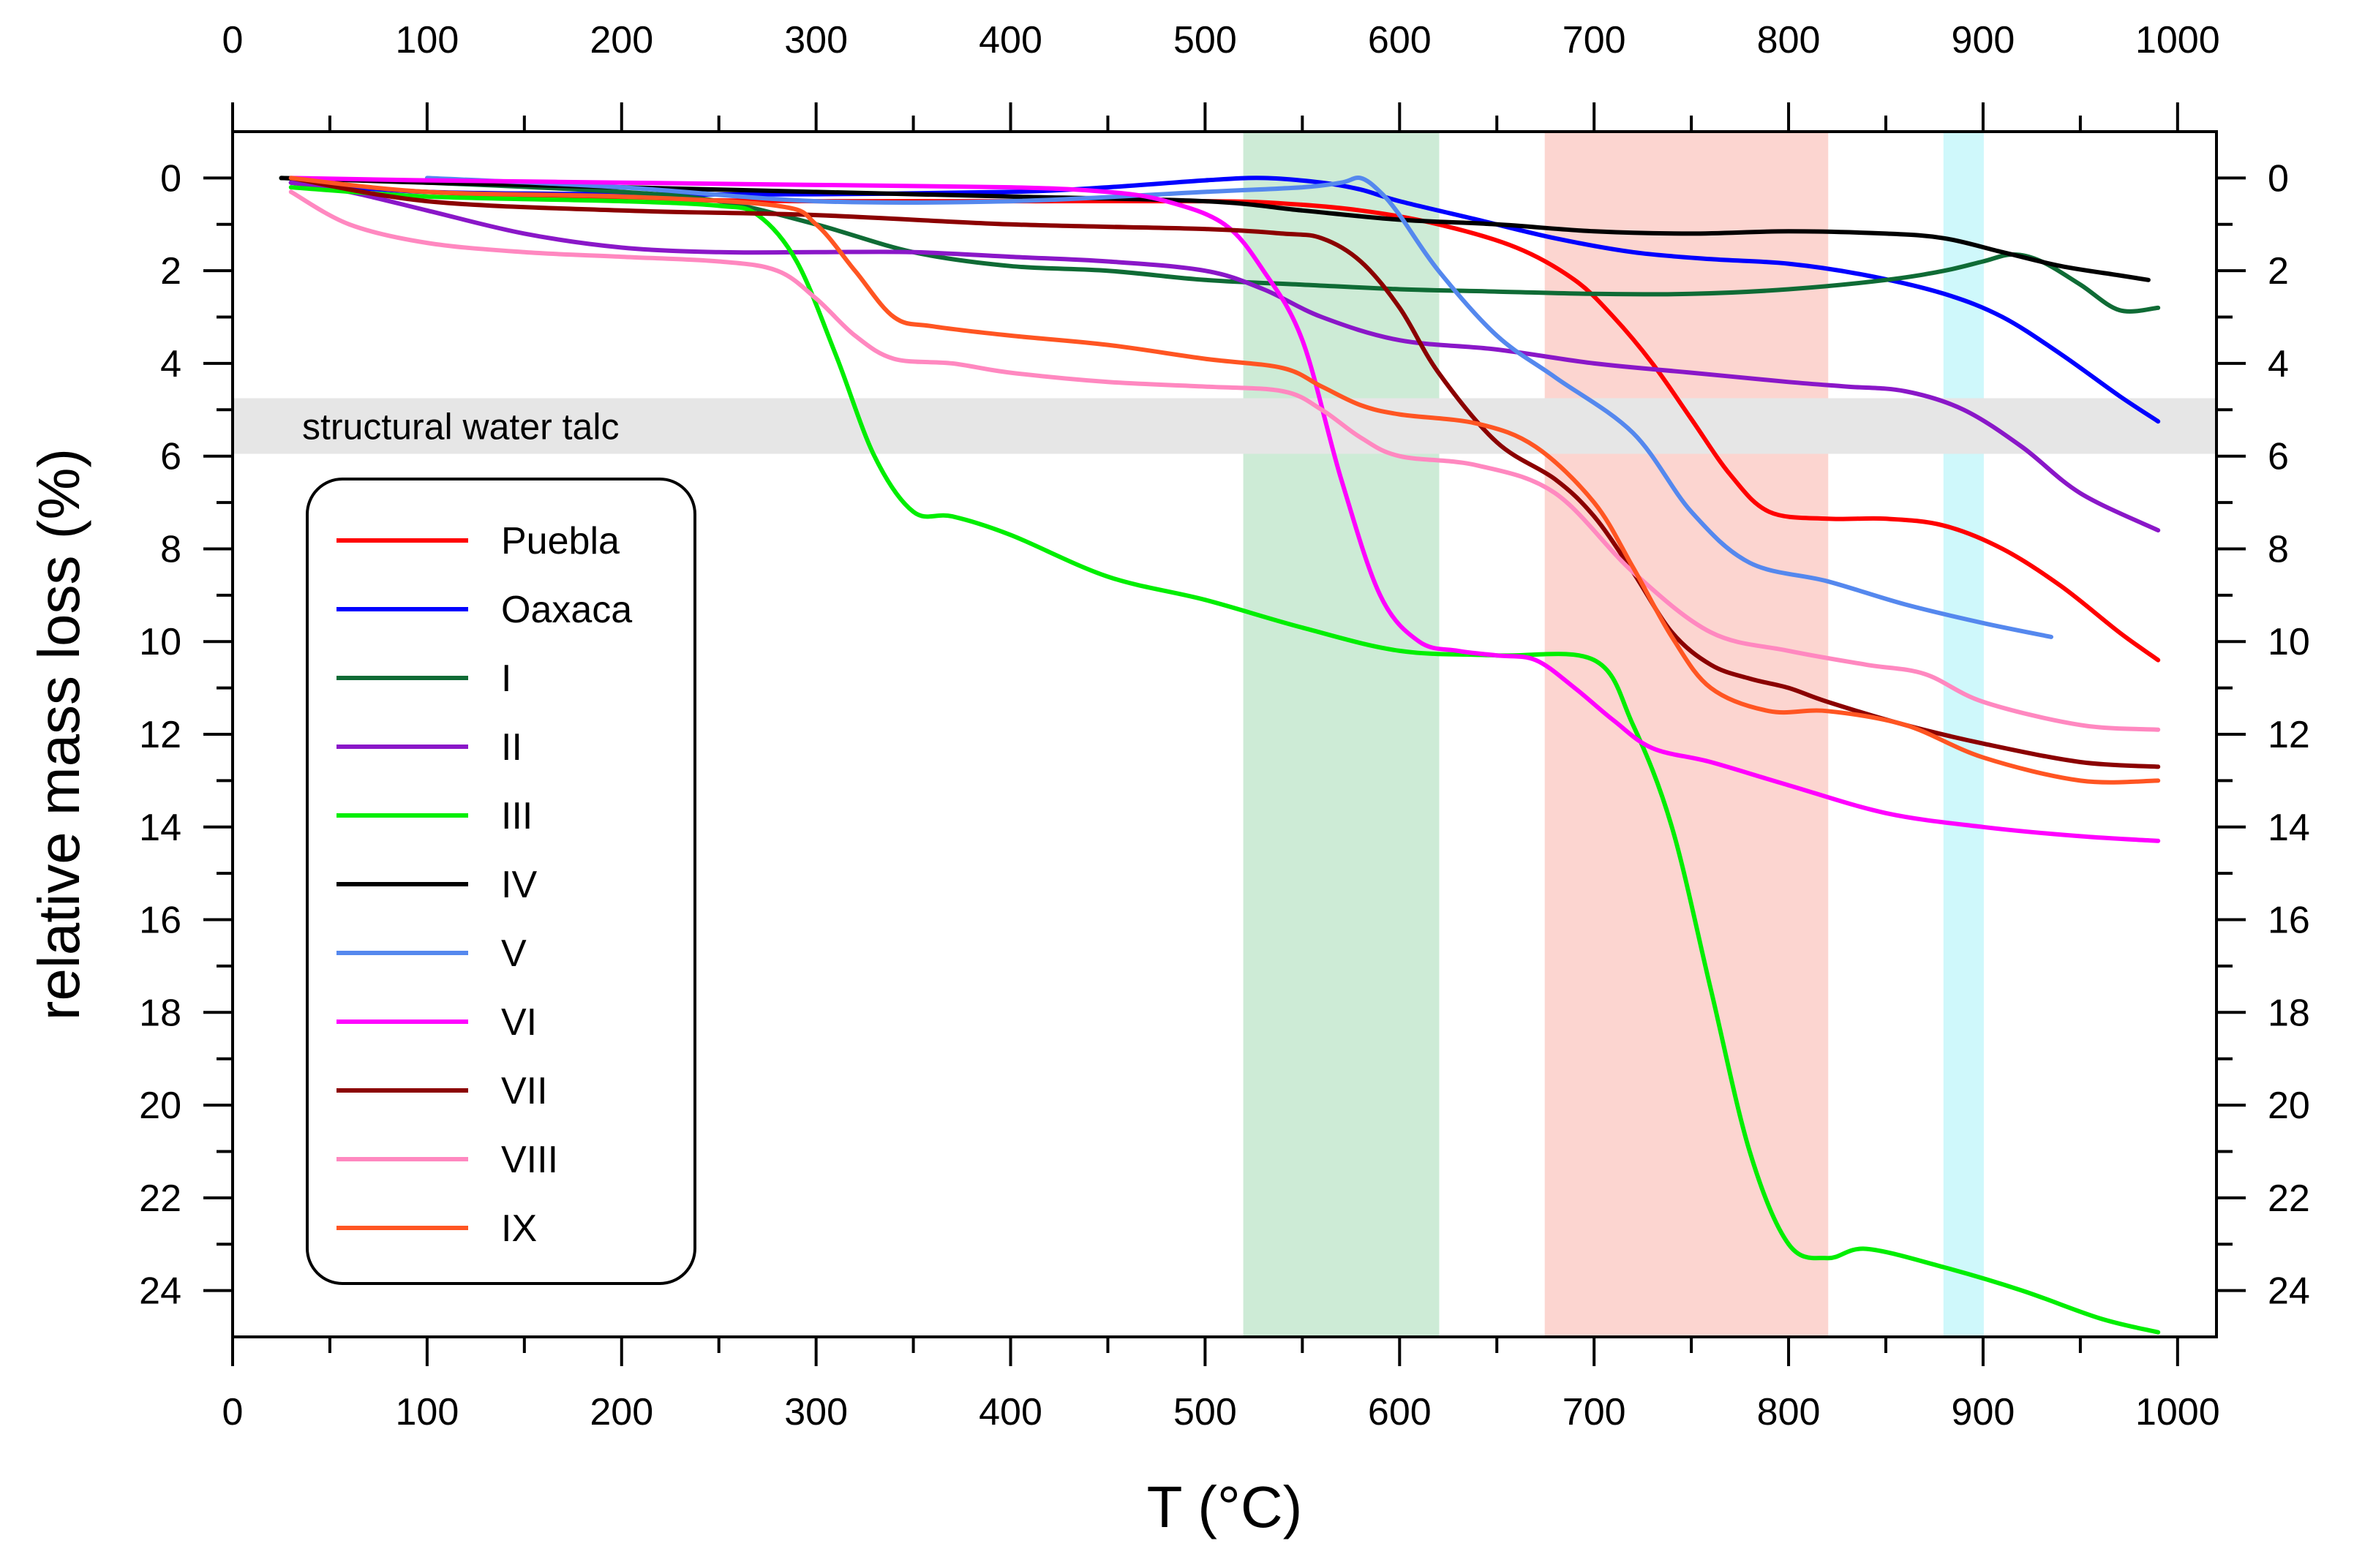  What do you see at coordinates (170, 549) in the screenshot?
I see `y-tick-label-left: 8` at bounding box center [170, 549].